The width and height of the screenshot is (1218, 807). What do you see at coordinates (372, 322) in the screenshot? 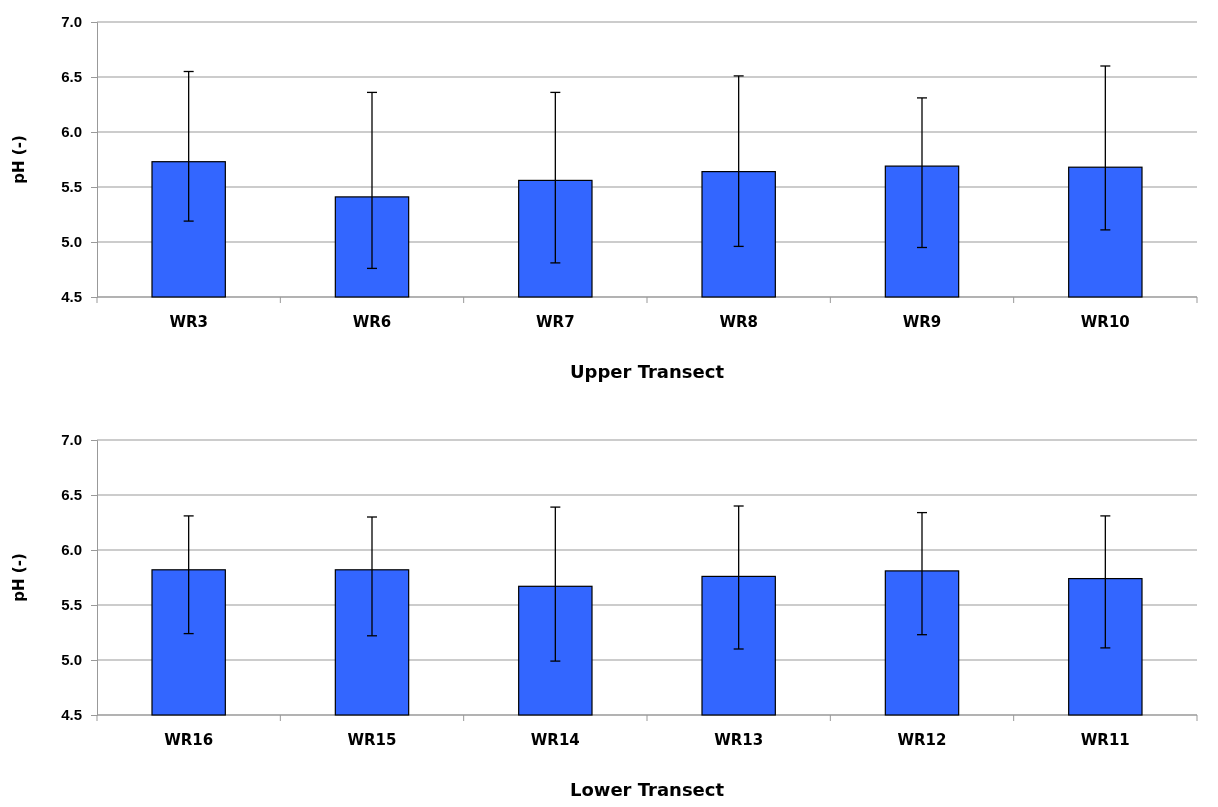
I see `x-tick-label: WR6` at bounding box center [372, 322].